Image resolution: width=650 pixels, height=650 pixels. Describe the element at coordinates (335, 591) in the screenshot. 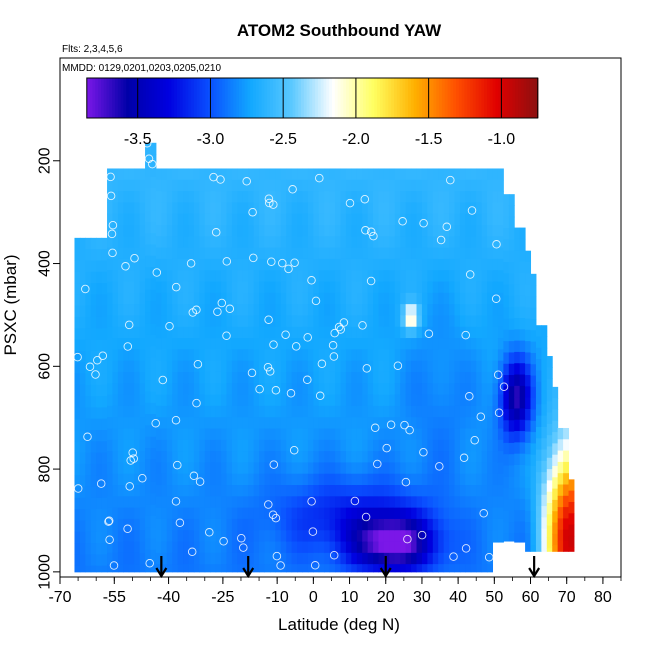

I see `x-axis: -70 -55 -40 -25 -10 0 10 20 30 40 50 60 70 80` at that location.